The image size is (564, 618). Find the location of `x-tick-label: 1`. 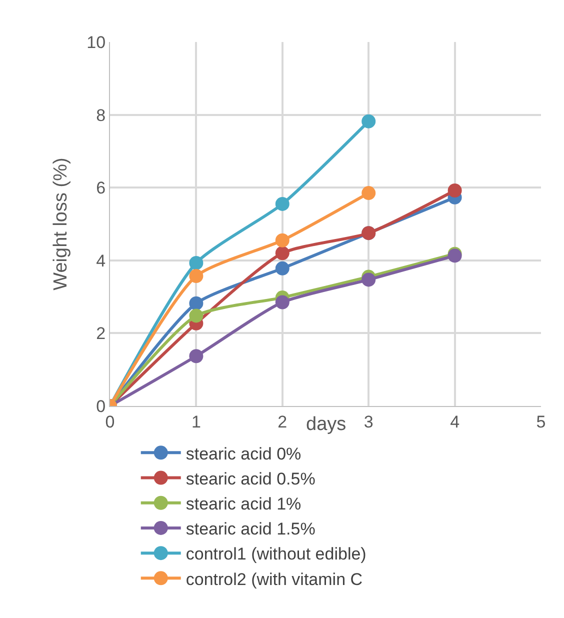

x-tick-label: 1 is located at coordinates (196, 422).